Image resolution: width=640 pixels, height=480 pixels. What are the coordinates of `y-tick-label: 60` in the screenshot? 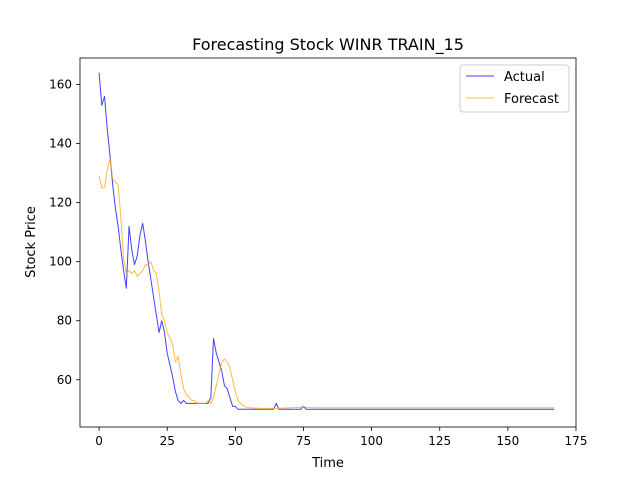 It's located at (64, 380).